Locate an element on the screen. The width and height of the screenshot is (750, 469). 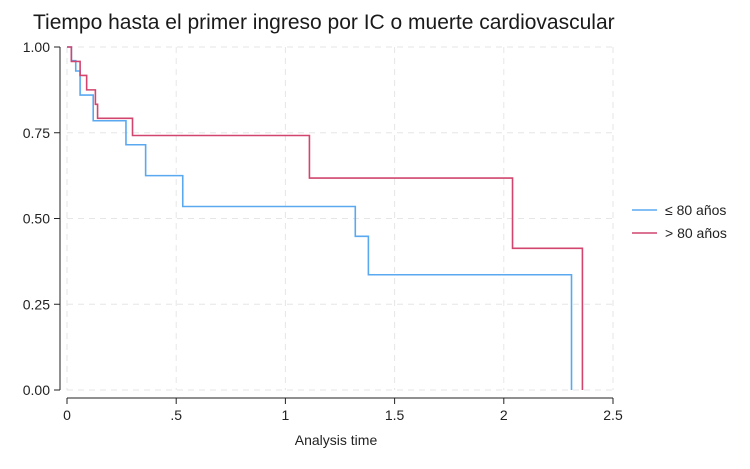
y-tick-label: 0.00 is located at coordinates (36, 390).